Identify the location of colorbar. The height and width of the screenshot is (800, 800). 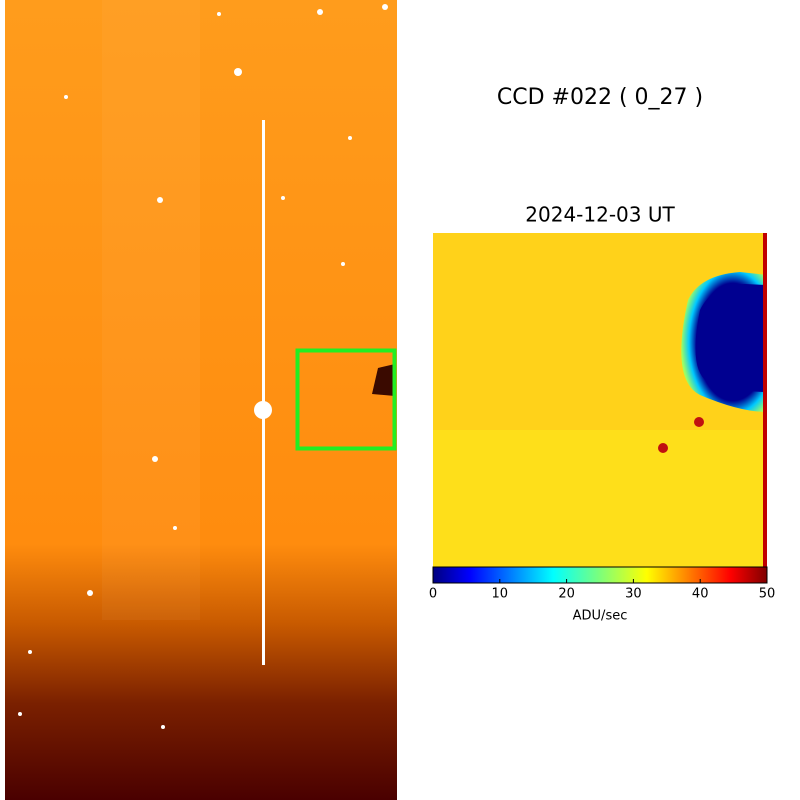
(600, 575).